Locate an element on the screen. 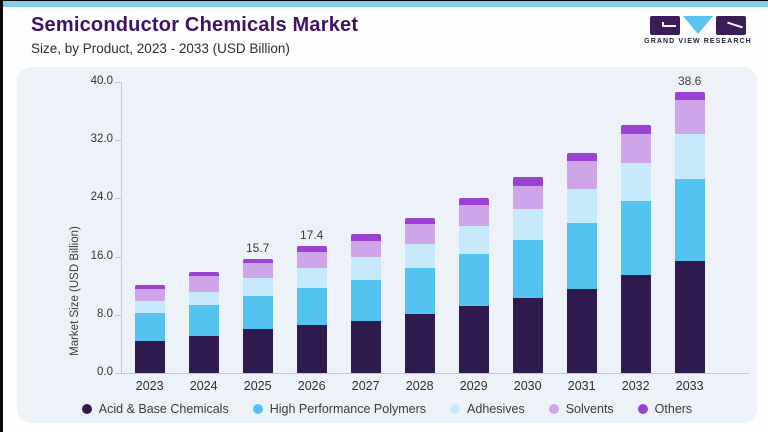  bar-segment-2024-acid-base-chemicals is located at coordinates (203, 354).